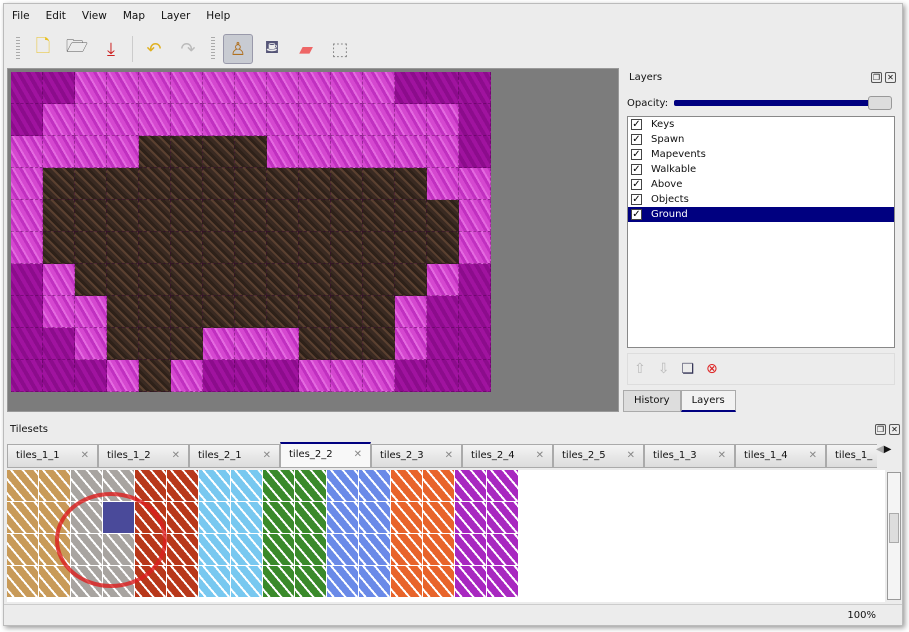 Image resolution: width=909 pixels, height=632 pixels. What do you see at coordinates (340, 49) in the screenshot?
I see `rect-select-button: ⬚` at bounding box center [340, 49].